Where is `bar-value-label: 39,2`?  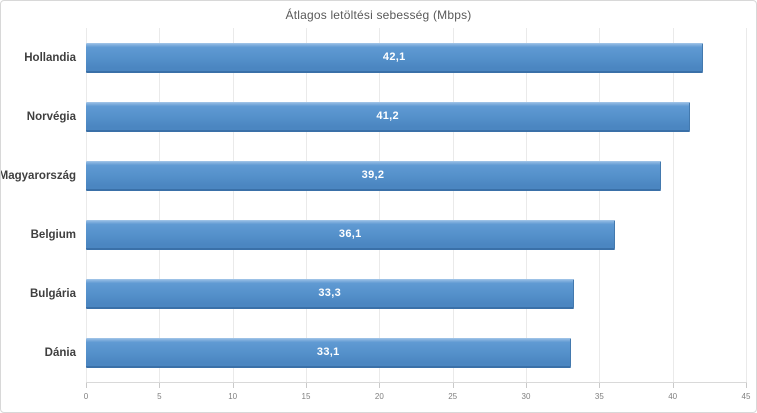 bar-value-label: 39,2 is located at coordinates (373, 175).